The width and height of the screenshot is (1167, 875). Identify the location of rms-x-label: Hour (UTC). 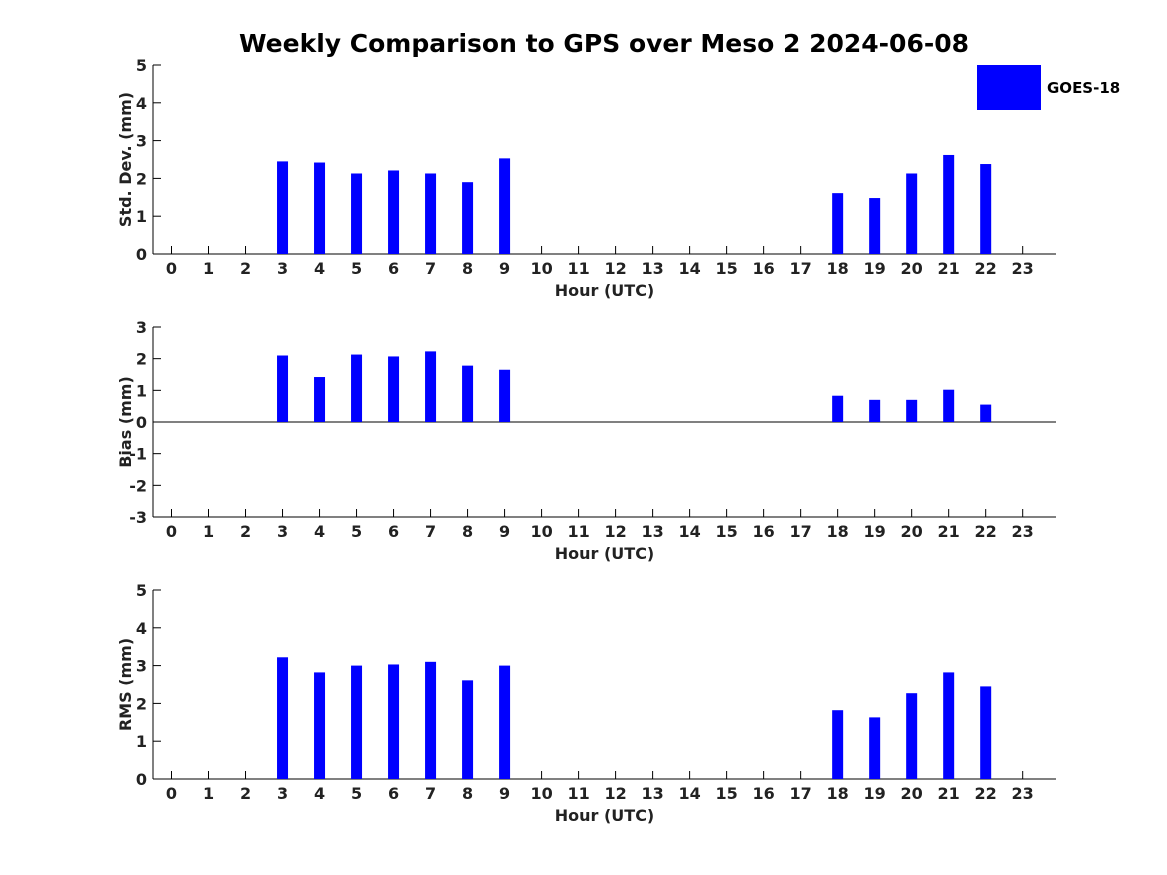
(605, 815).